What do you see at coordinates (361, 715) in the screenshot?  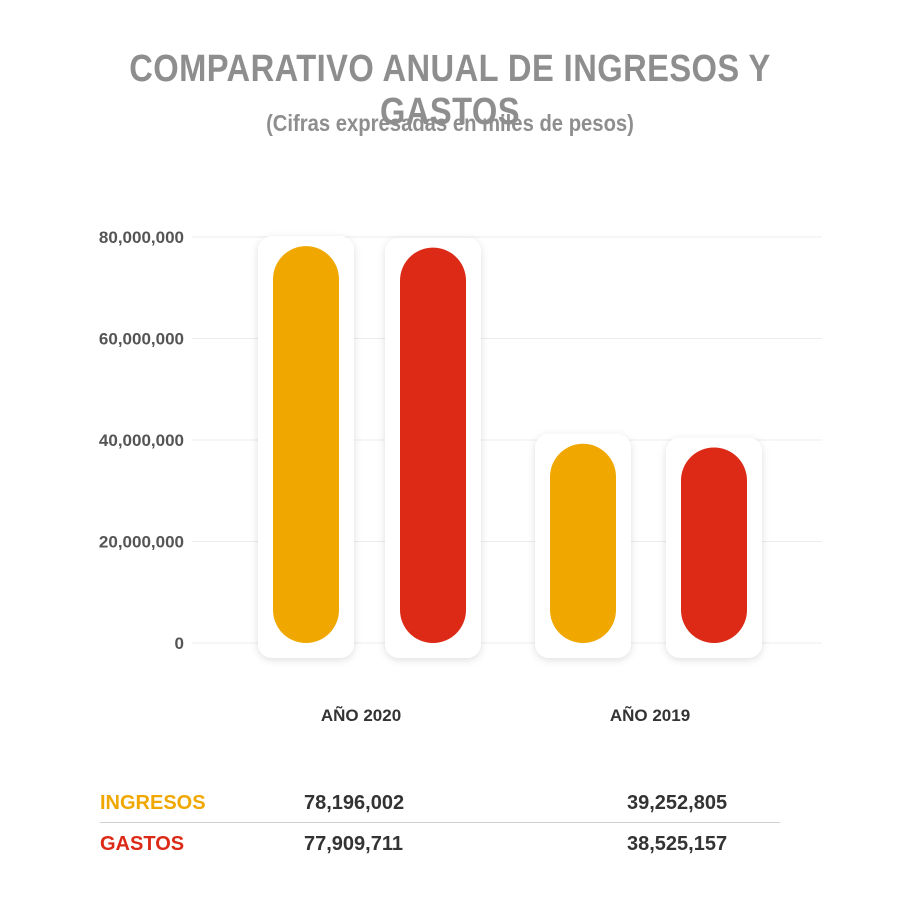 I see `x-category-label: AÑO 2020` at bounding box center [361, 715].